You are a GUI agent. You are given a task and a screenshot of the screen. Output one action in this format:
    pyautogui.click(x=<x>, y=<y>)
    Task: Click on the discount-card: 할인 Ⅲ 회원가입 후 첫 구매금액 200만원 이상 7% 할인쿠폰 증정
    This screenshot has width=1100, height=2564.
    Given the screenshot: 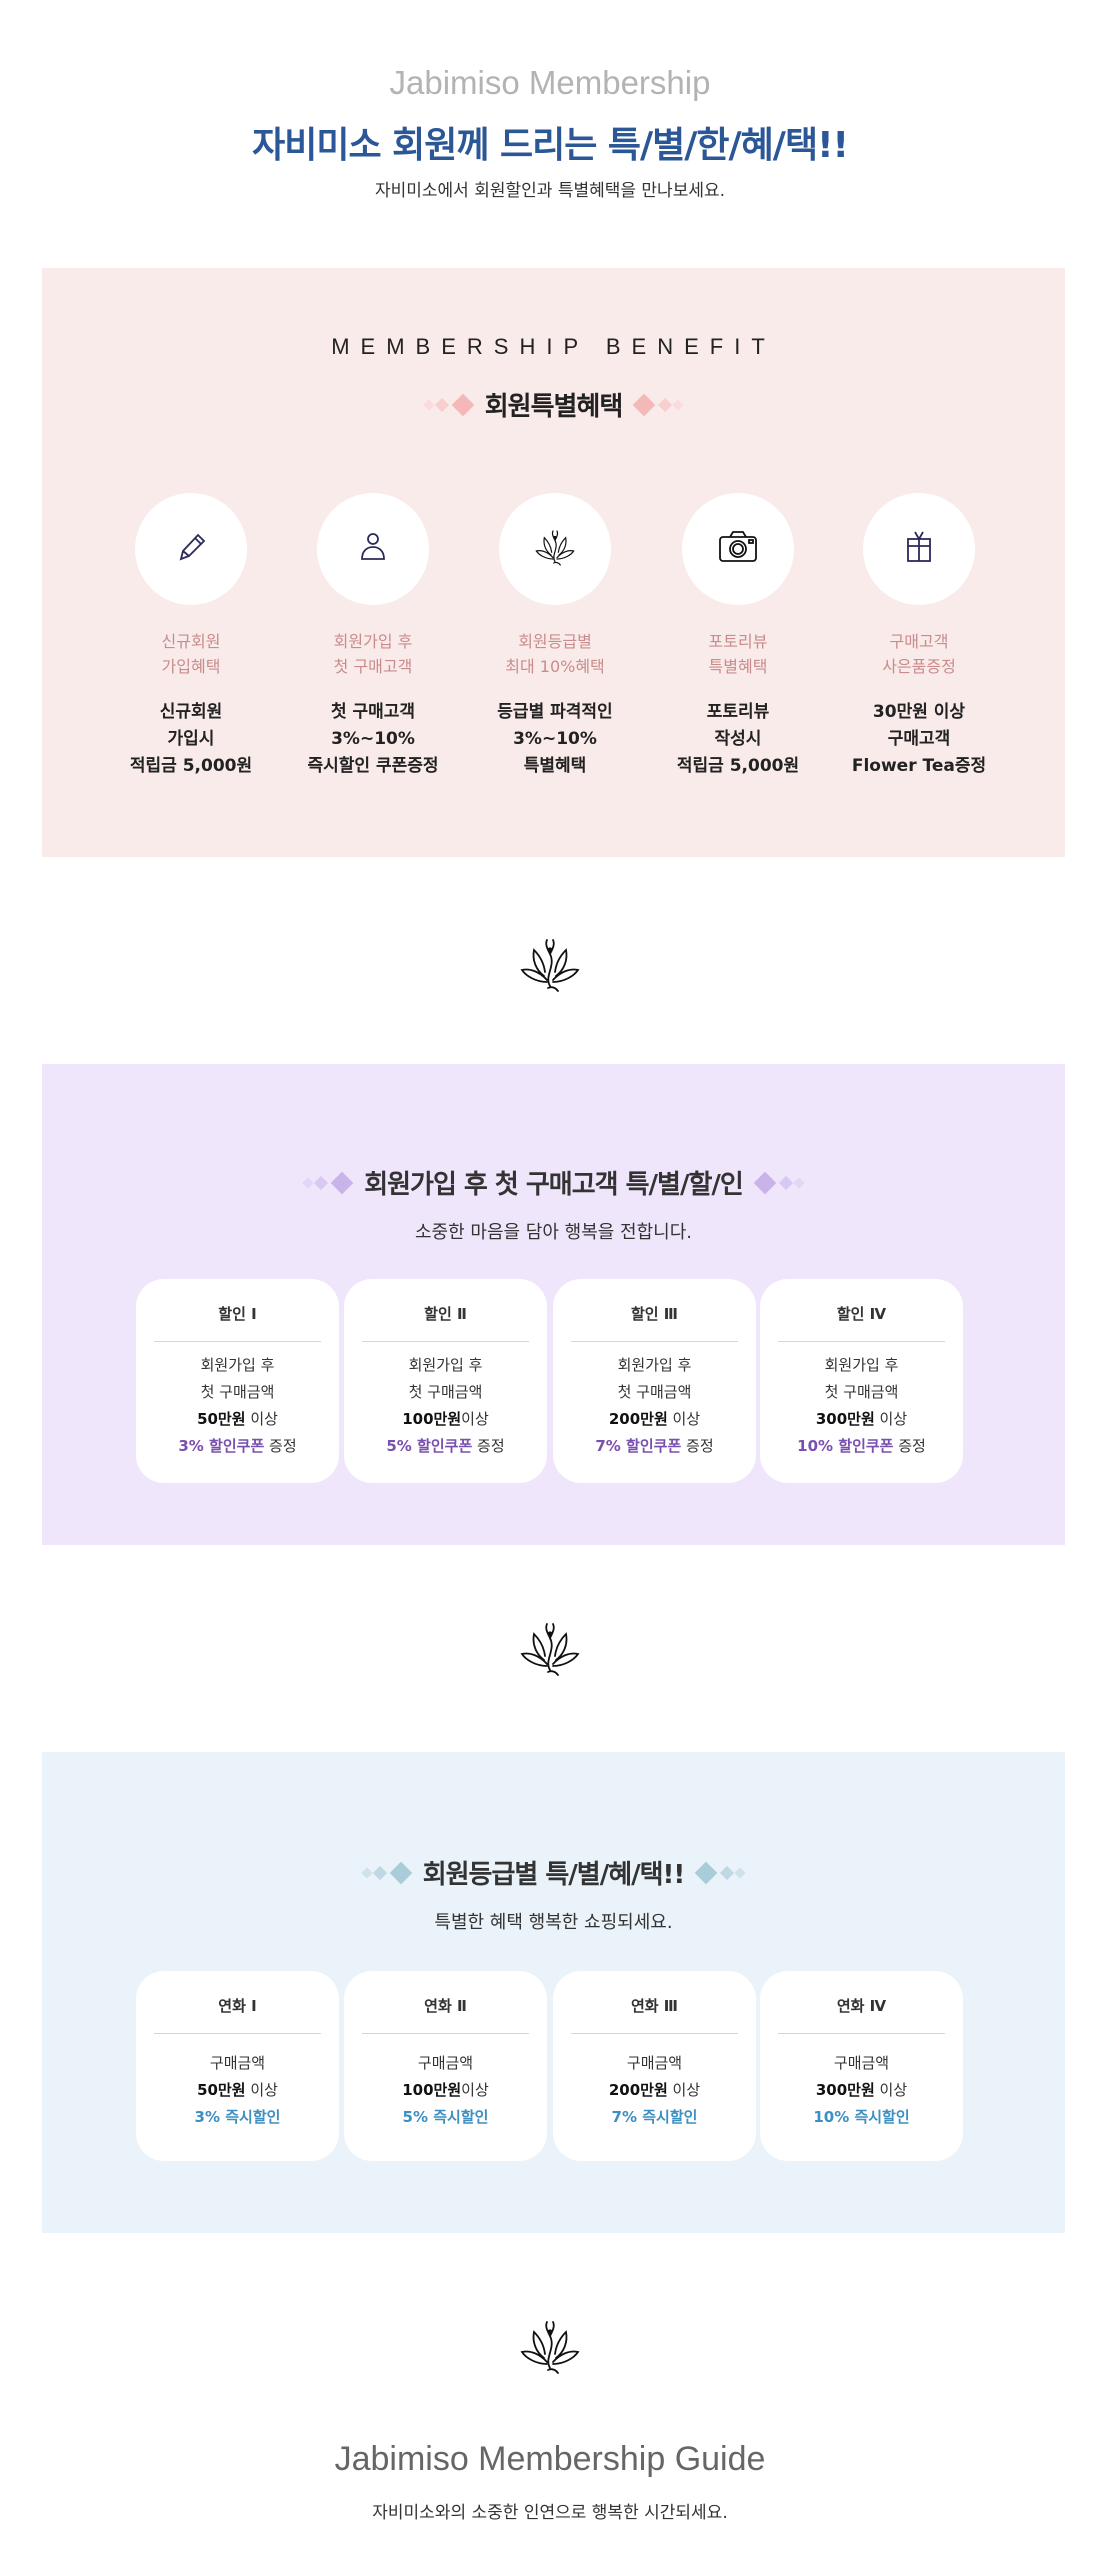 What is the action you would take?
    pyautogui.click(x=654, y=1381)
    